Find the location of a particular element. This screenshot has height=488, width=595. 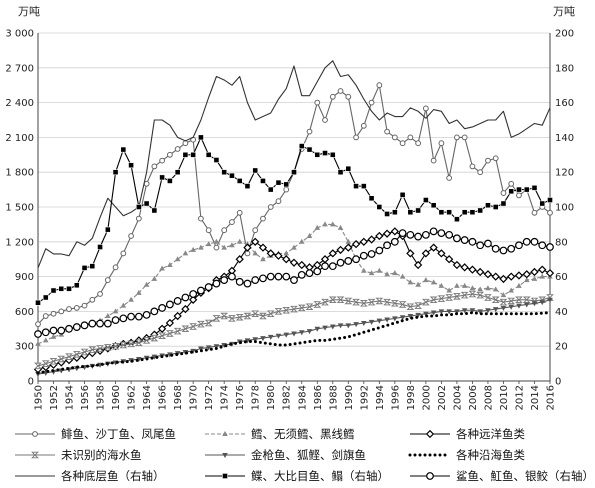

x-tick-label: 2014 is located at coordinates (535, 397).